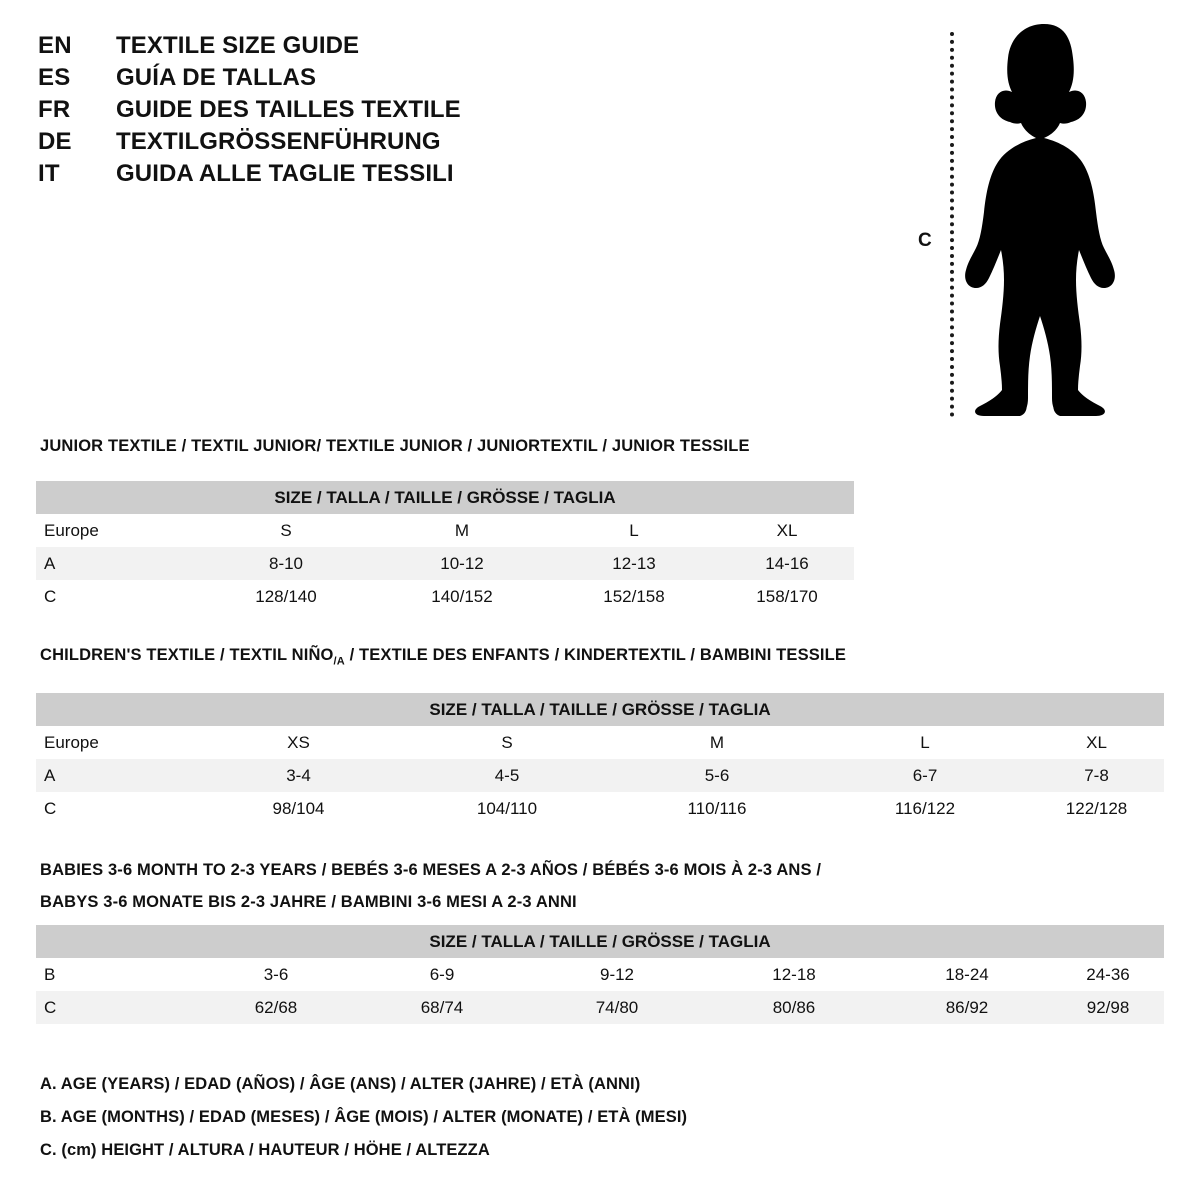 This screenshot has height=1200, width=1200. What do you see at coordinates (298, 775) in the screenshot?
I see `children-cell-a-0: 3-4` at bounding box center [298, 775].